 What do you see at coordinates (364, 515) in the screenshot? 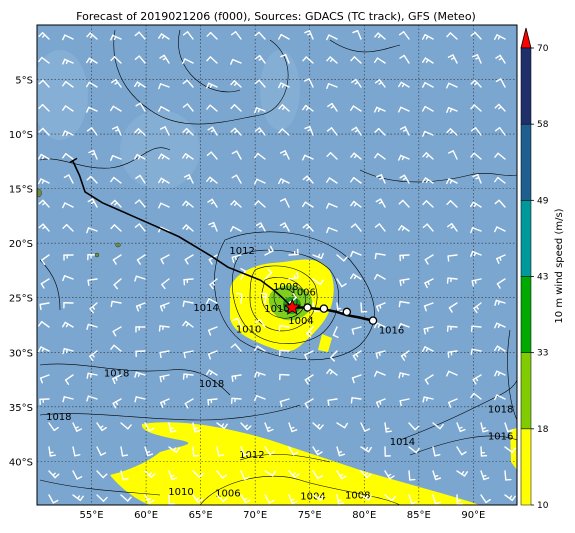
I see `lon-tick-label: 80°E` at bounding box center [364, 515].